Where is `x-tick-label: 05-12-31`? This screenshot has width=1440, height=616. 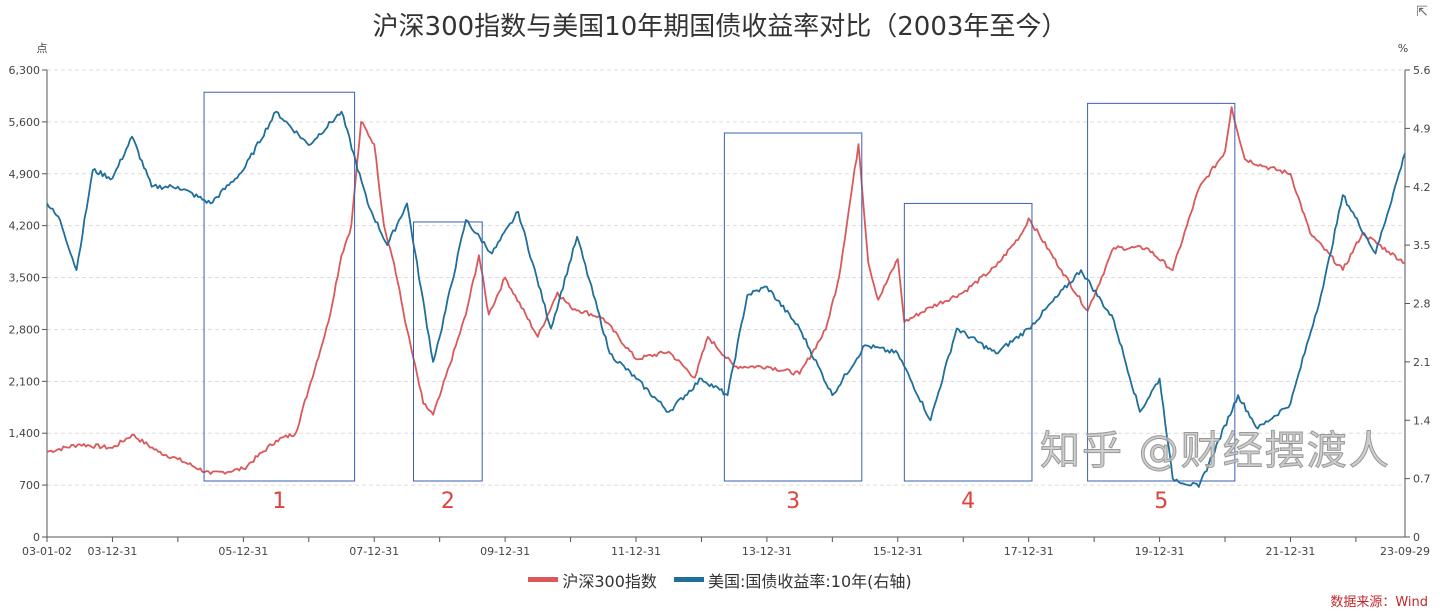 x-tick-label: 05-12-31 is located at coordinates (243, 551).